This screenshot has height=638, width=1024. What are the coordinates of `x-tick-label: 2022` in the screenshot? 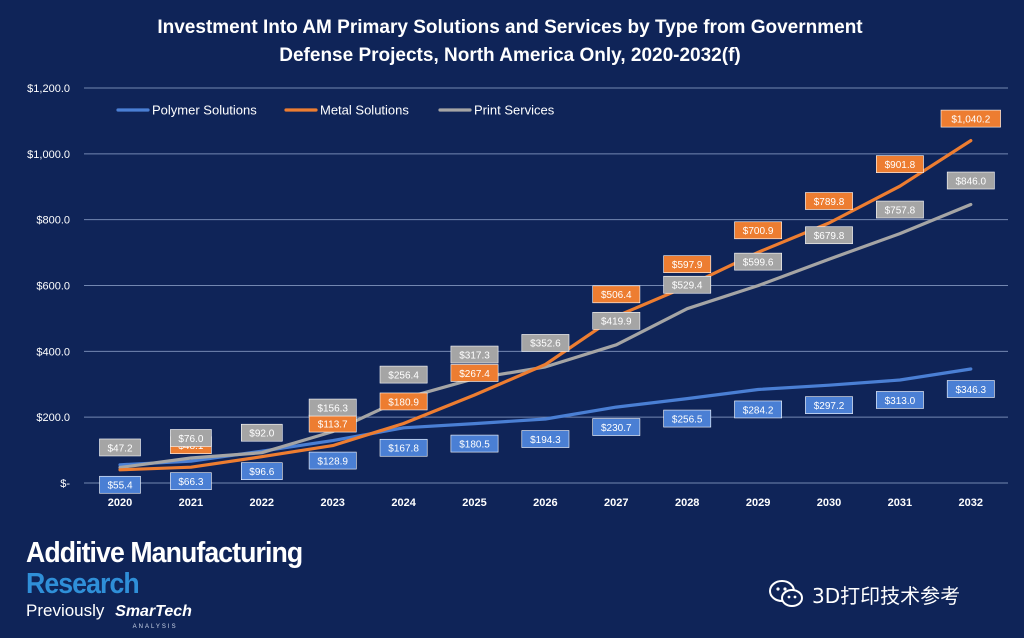 It's located at (262, 503).